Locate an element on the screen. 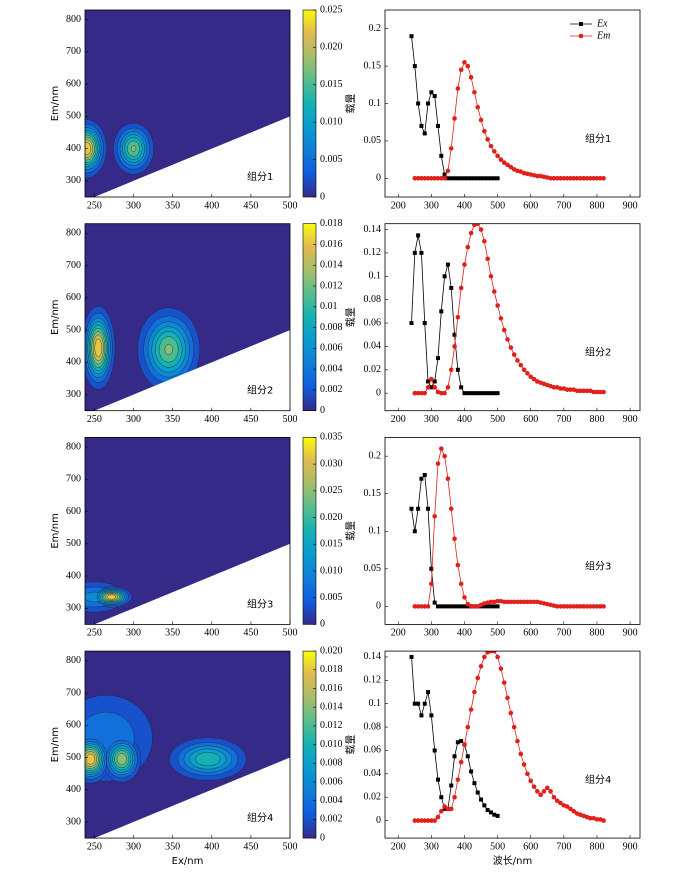 This screenshot has height=874, width=700. colorbar-tick-label: 0.025 is located at coordinates (331, 490).